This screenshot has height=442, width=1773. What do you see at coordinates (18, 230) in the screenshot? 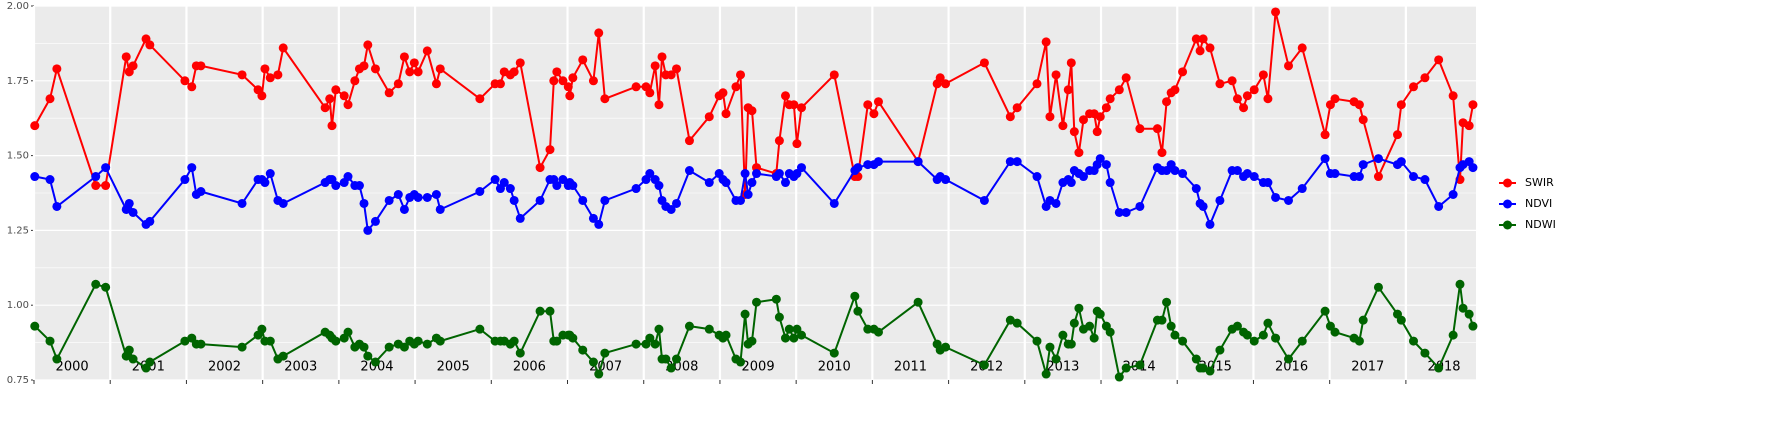
I see `y-tick-label: 1.25` at bounding box center [18, 230].